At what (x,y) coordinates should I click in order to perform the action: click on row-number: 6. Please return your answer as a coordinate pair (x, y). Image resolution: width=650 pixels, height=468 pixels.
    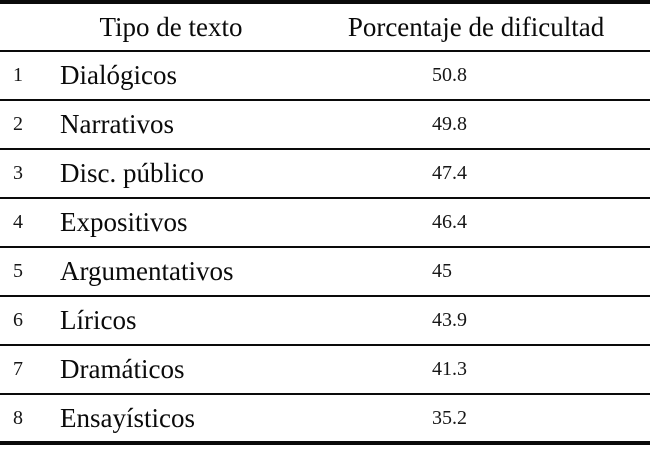
    Looking at the image, I should click on (18, 320).